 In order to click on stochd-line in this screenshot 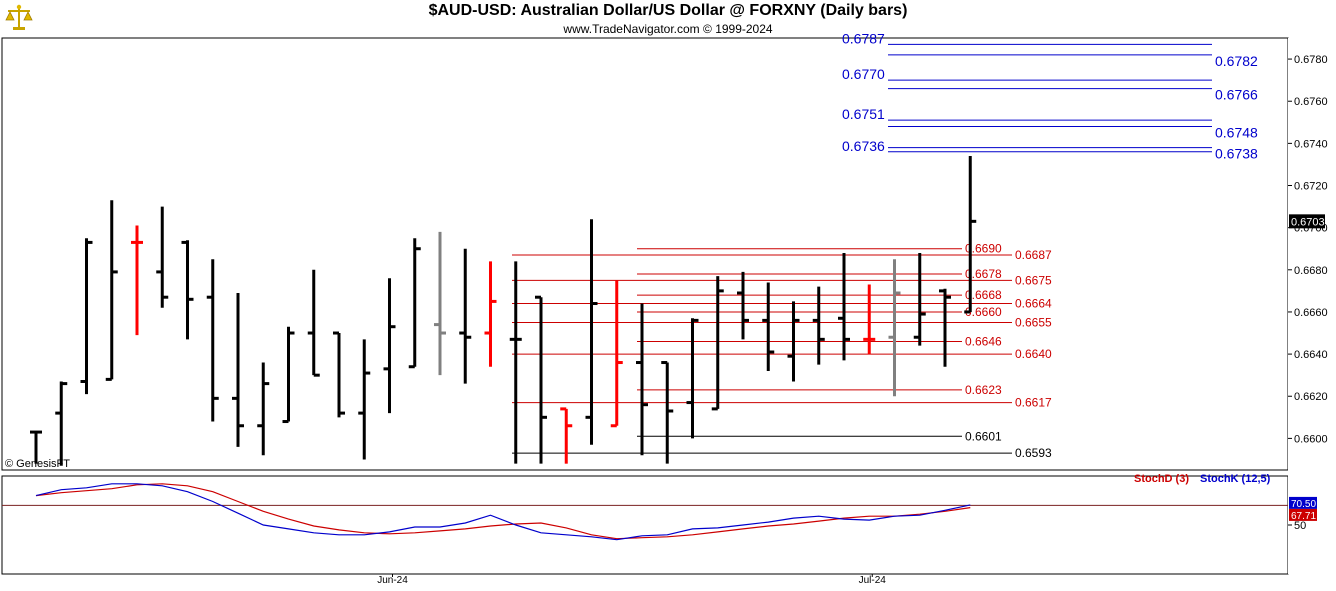, I will do `click(503, 511)`.